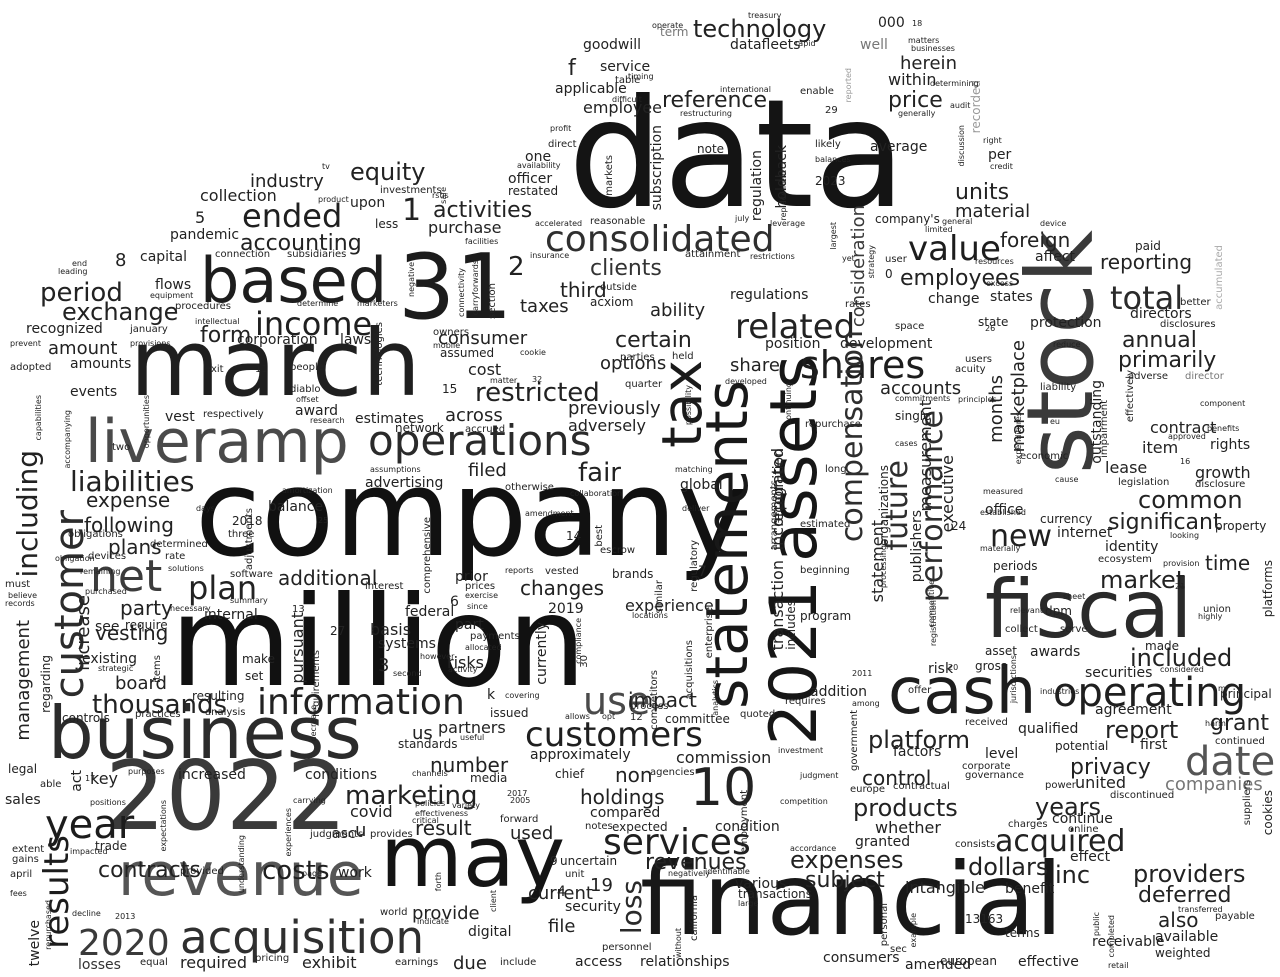 This screenshot has height=977, width=1280. I want to click on word-internet: internet, so click(1085, 533).